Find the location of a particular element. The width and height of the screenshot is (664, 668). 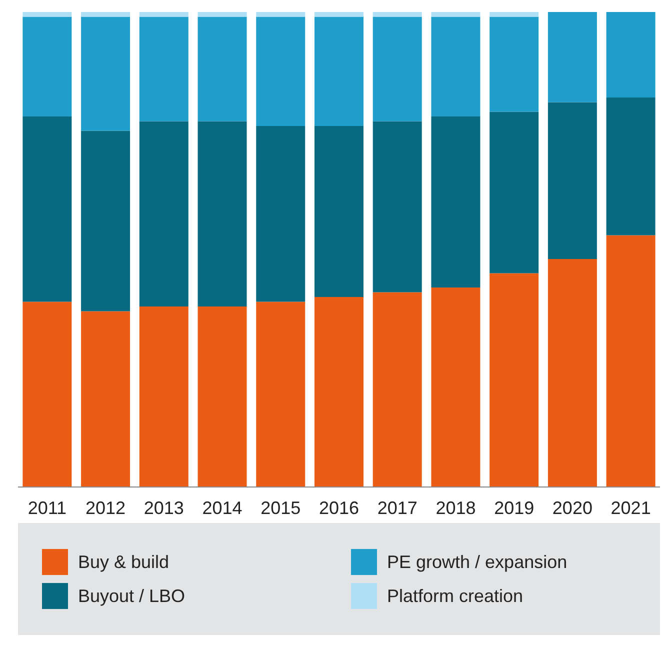

x-tick-label: 2018 is located at coordinates (456, 508).